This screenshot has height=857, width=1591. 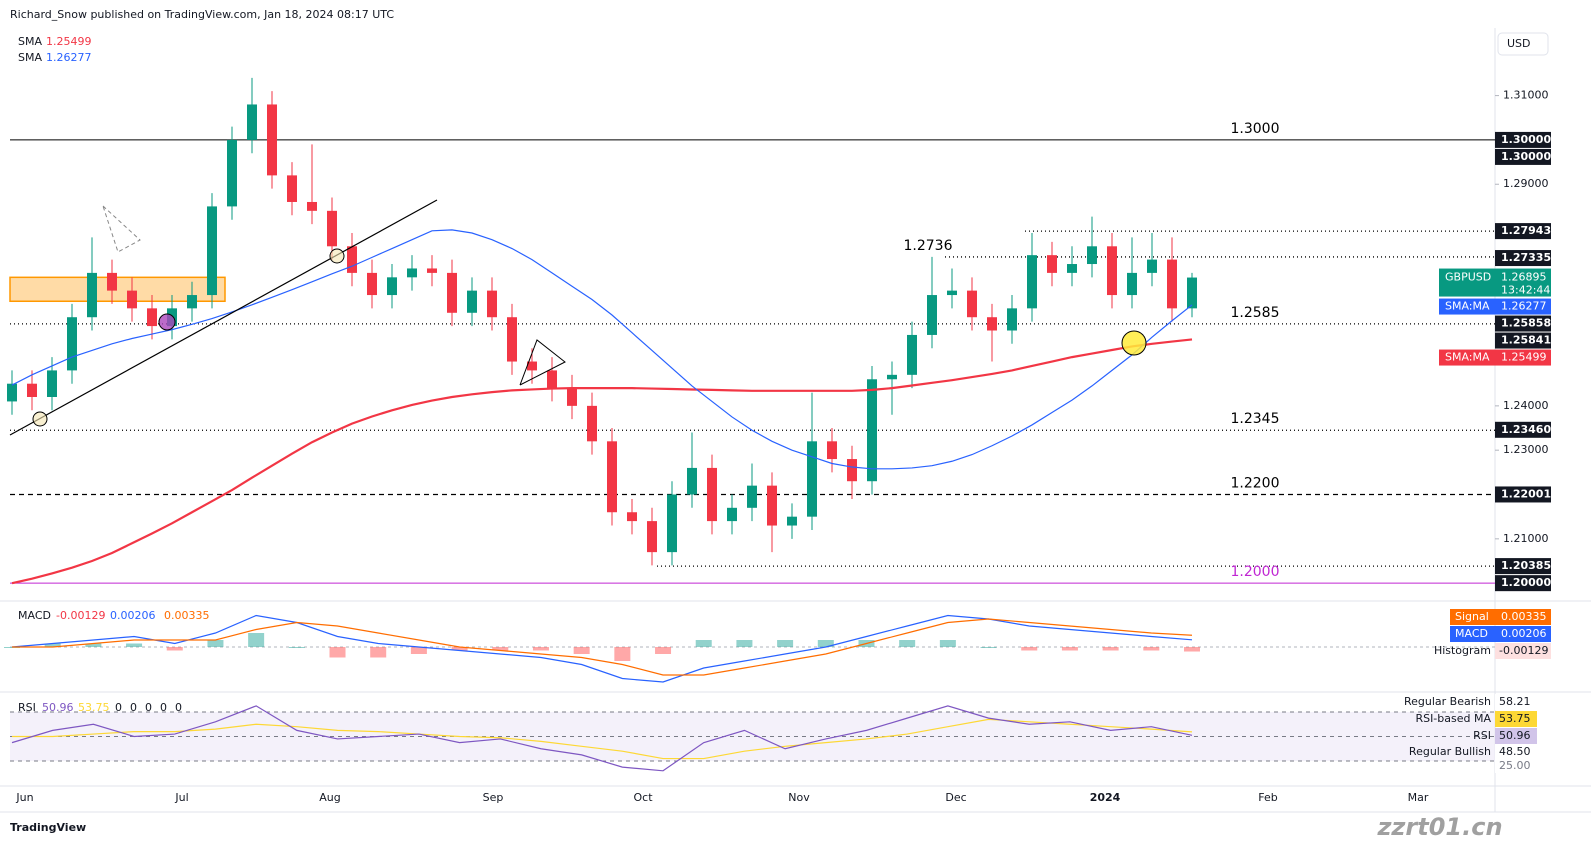 I want to click on rsi-tag, so click(x=1516, y=752).